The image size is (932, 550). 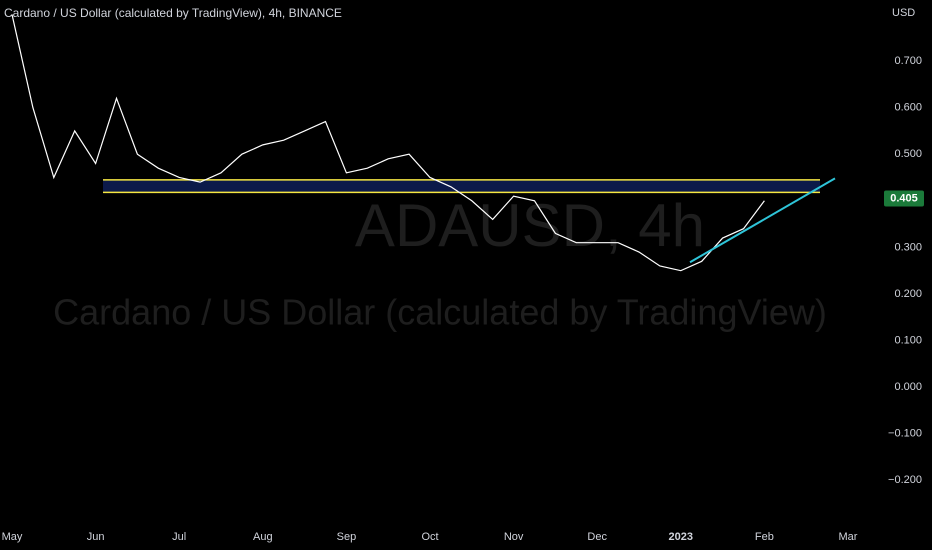 I want to click on y-tick-label: 0.000, so click(x=908, y=387).